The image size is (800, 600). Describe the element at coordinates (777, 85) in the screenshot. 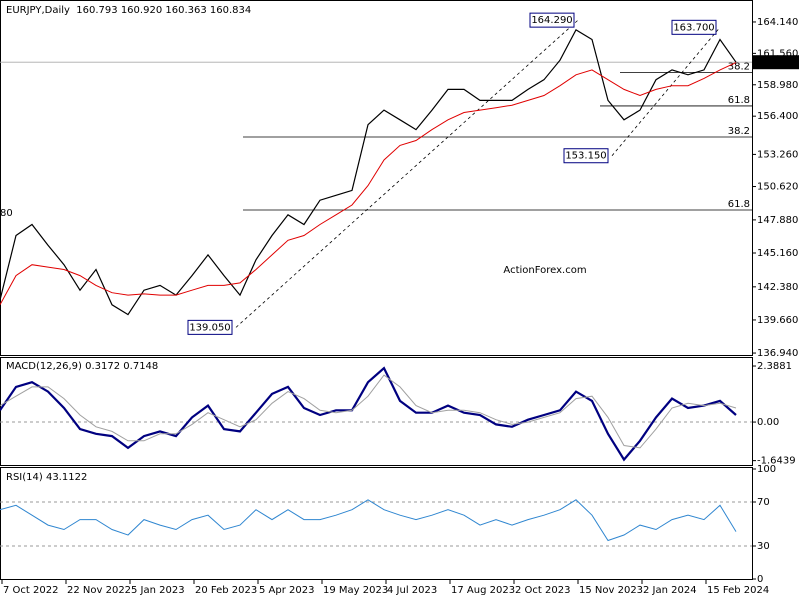

I see `y-tick-label: 158.980` at that location.